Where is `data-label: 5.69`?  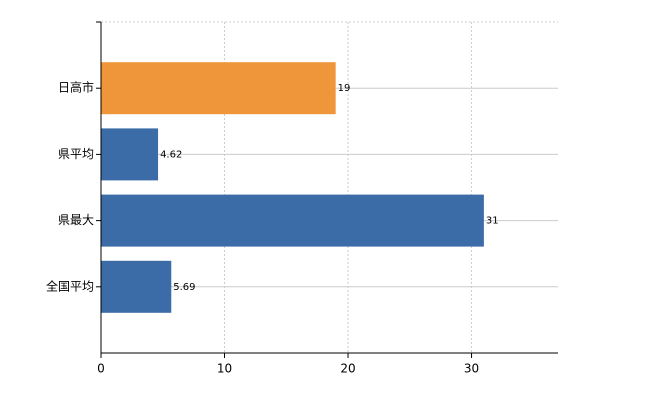
data-label: 5.69 is located at coordinates (184, 287).